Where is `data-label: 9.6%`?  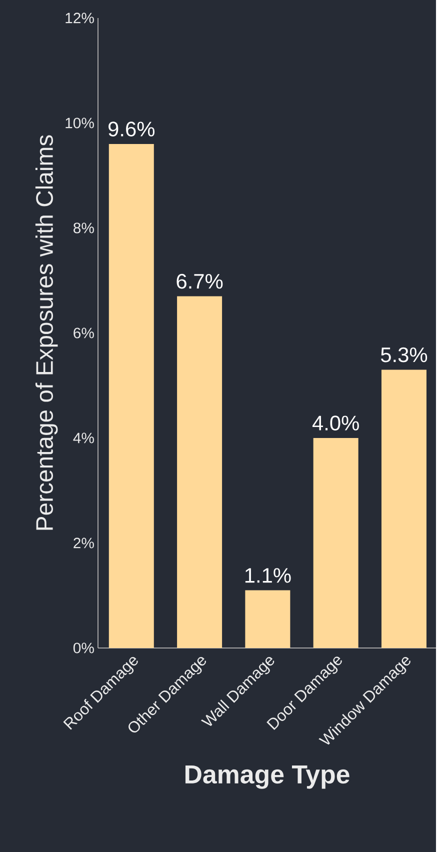
data-label: 9.6% is located at coordinates (131, 129).